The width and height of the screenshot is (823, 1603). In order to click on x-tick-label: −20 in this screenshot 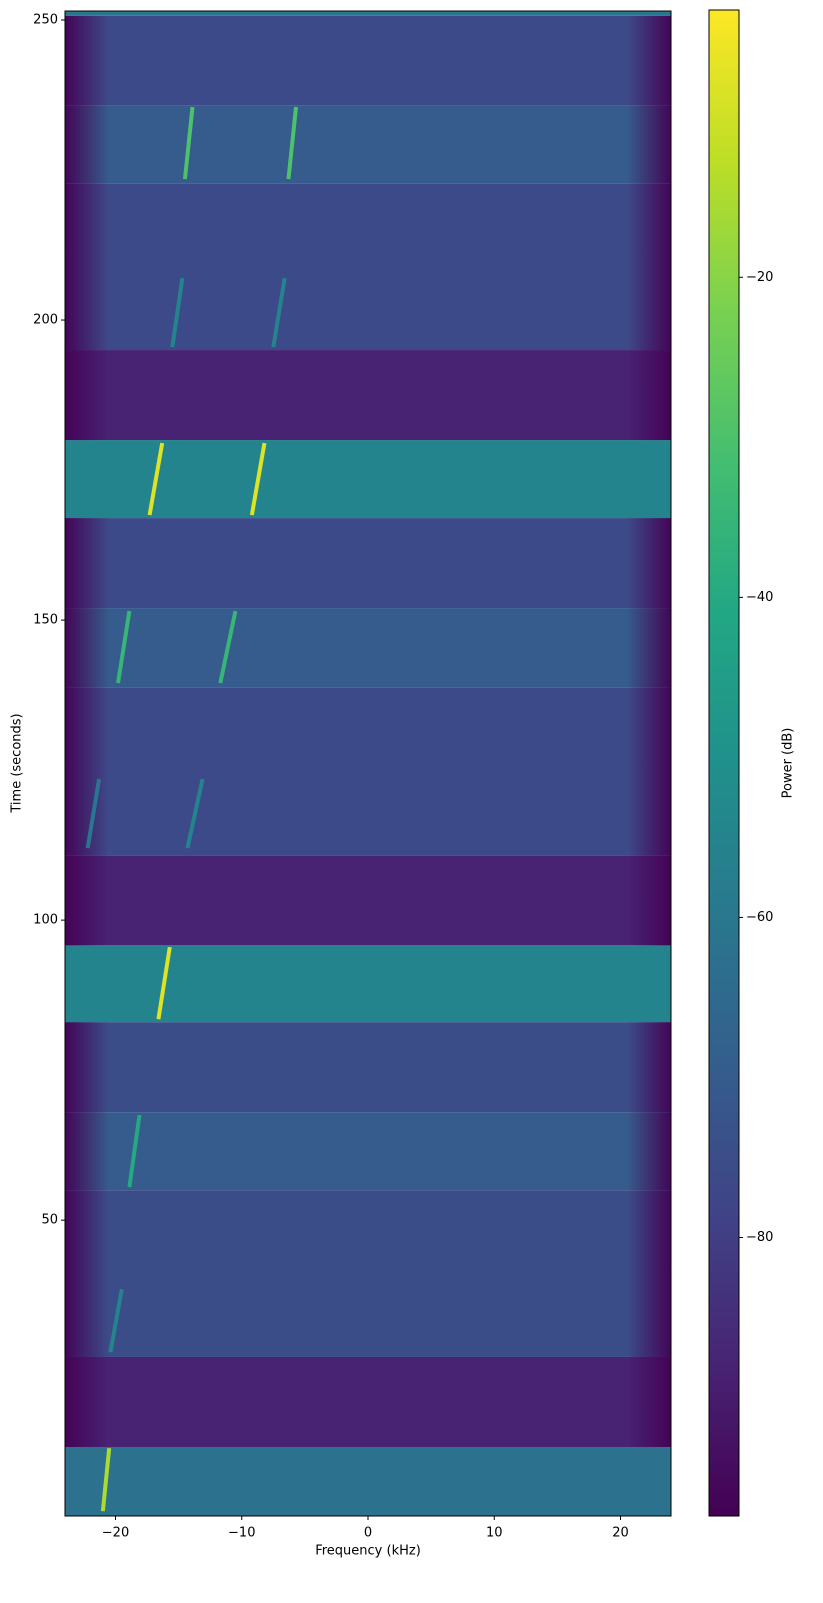, I will do `click(115, 1533)`.